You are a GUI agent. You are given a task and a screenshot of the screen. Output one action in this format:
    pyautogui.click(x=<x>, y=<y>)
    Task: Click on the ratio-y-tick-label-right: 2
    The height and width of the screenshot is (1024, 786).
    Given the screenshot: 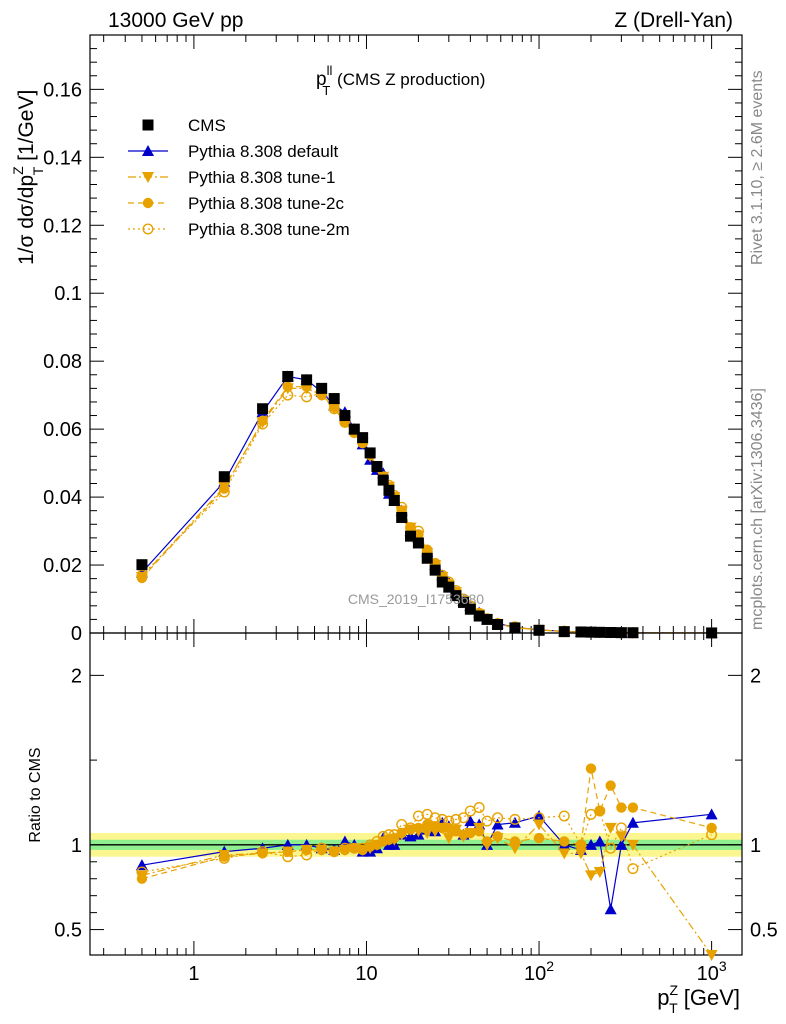 What is the action you would take?
    pyautogui.click(x=755, y=676)
    